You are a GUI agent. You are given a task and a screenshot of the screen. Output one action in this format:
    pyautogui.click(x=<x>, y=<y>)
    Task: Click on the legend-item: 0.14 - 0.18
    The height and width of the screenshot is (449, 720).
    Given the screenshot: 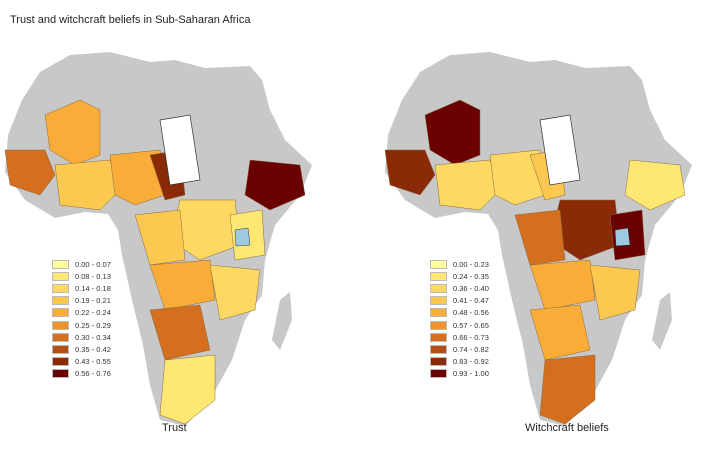 What is the action you would take?
    pyautogui.click(x=102, y=288)
    